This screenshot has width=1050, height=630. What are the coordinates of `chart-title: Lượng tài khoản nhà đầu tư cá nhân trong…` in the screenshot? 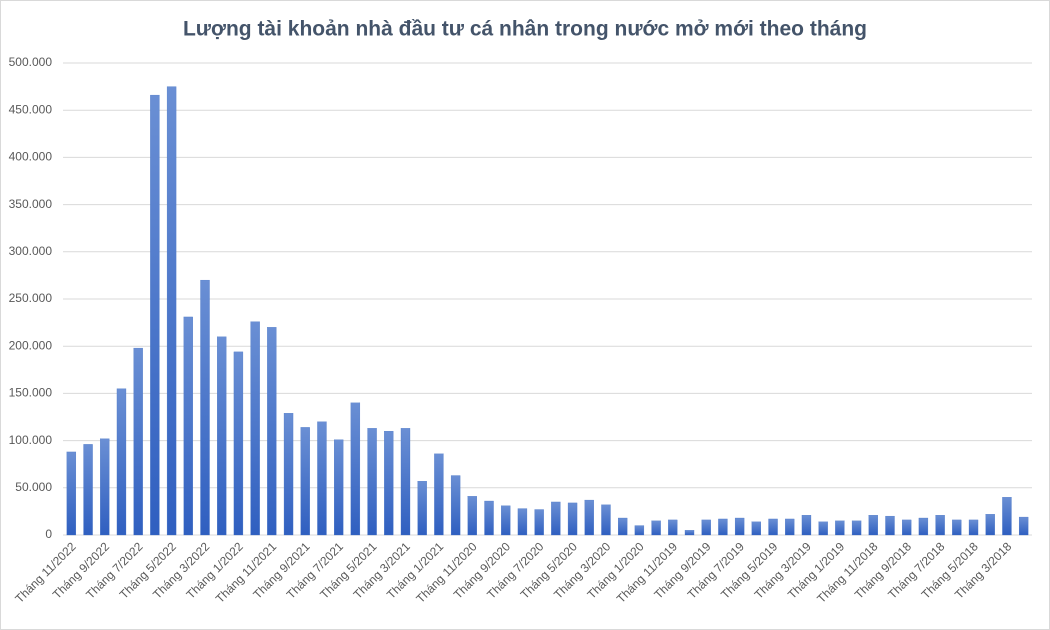 It's located at (525, 29).